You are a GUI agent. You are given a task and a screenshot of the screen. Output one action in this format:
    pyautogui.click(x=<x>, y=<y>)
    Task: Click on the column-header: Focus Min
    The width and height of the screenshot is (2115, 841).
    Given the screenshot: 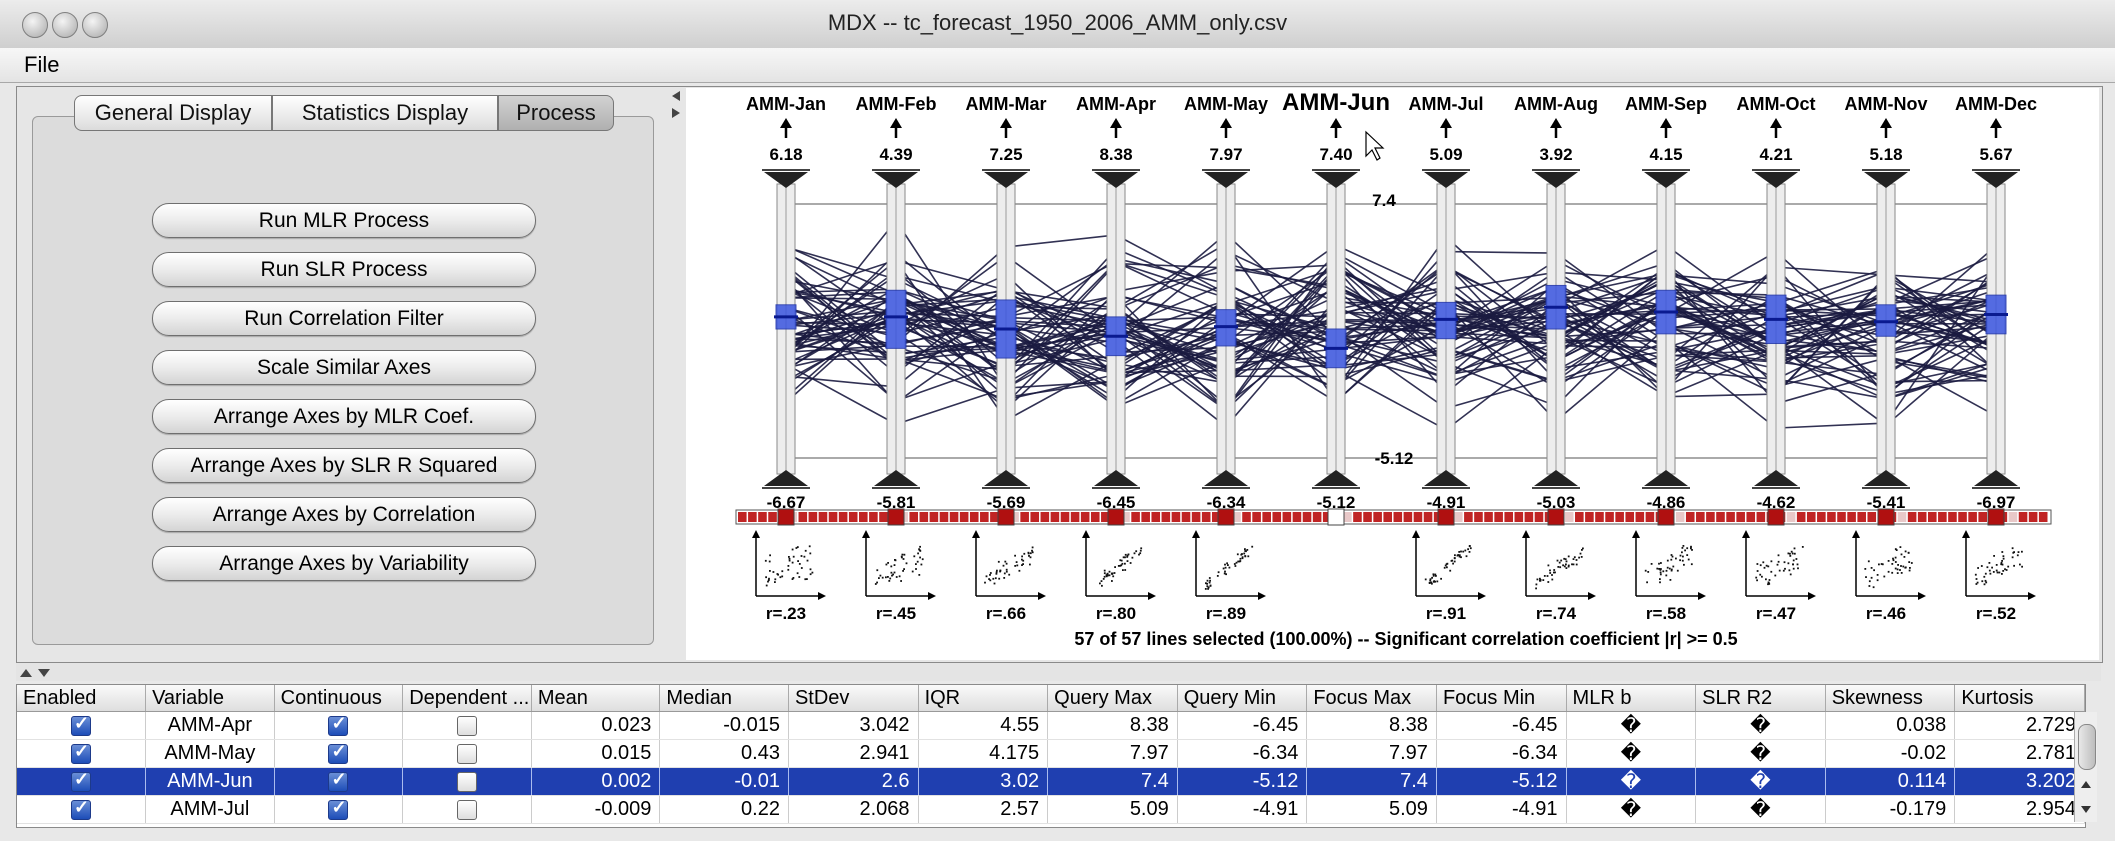 What is the action you would take?
    pyautogui.click(x=1501, y=698)
    